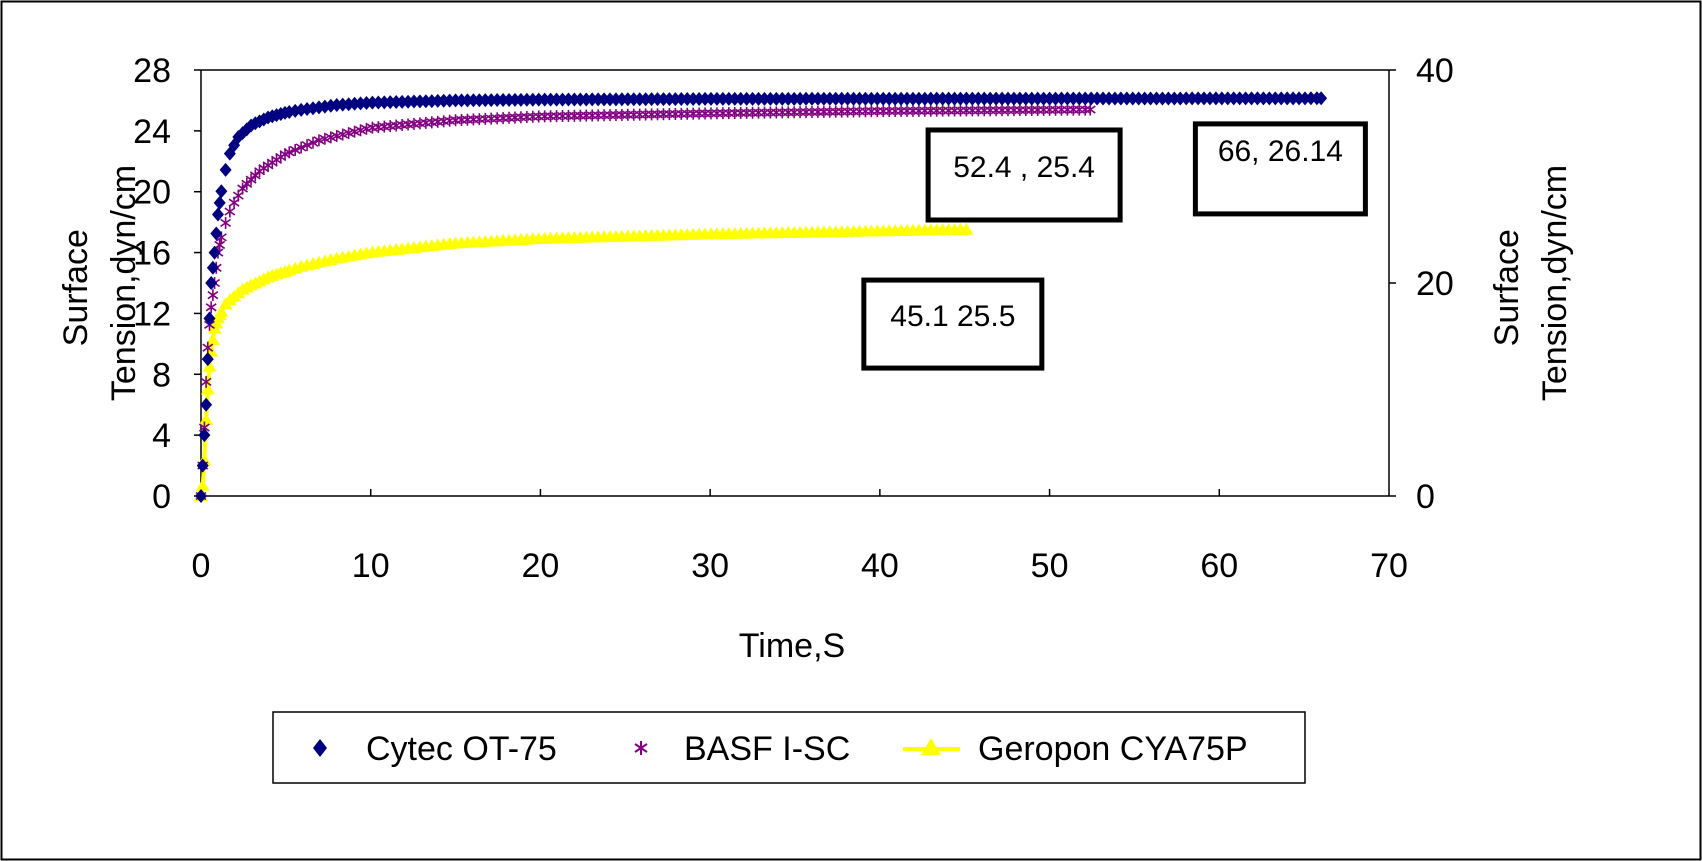 The image size is (1702, 861). I want to click on annotation-label: 45.1 25.5, so click(952, 316).